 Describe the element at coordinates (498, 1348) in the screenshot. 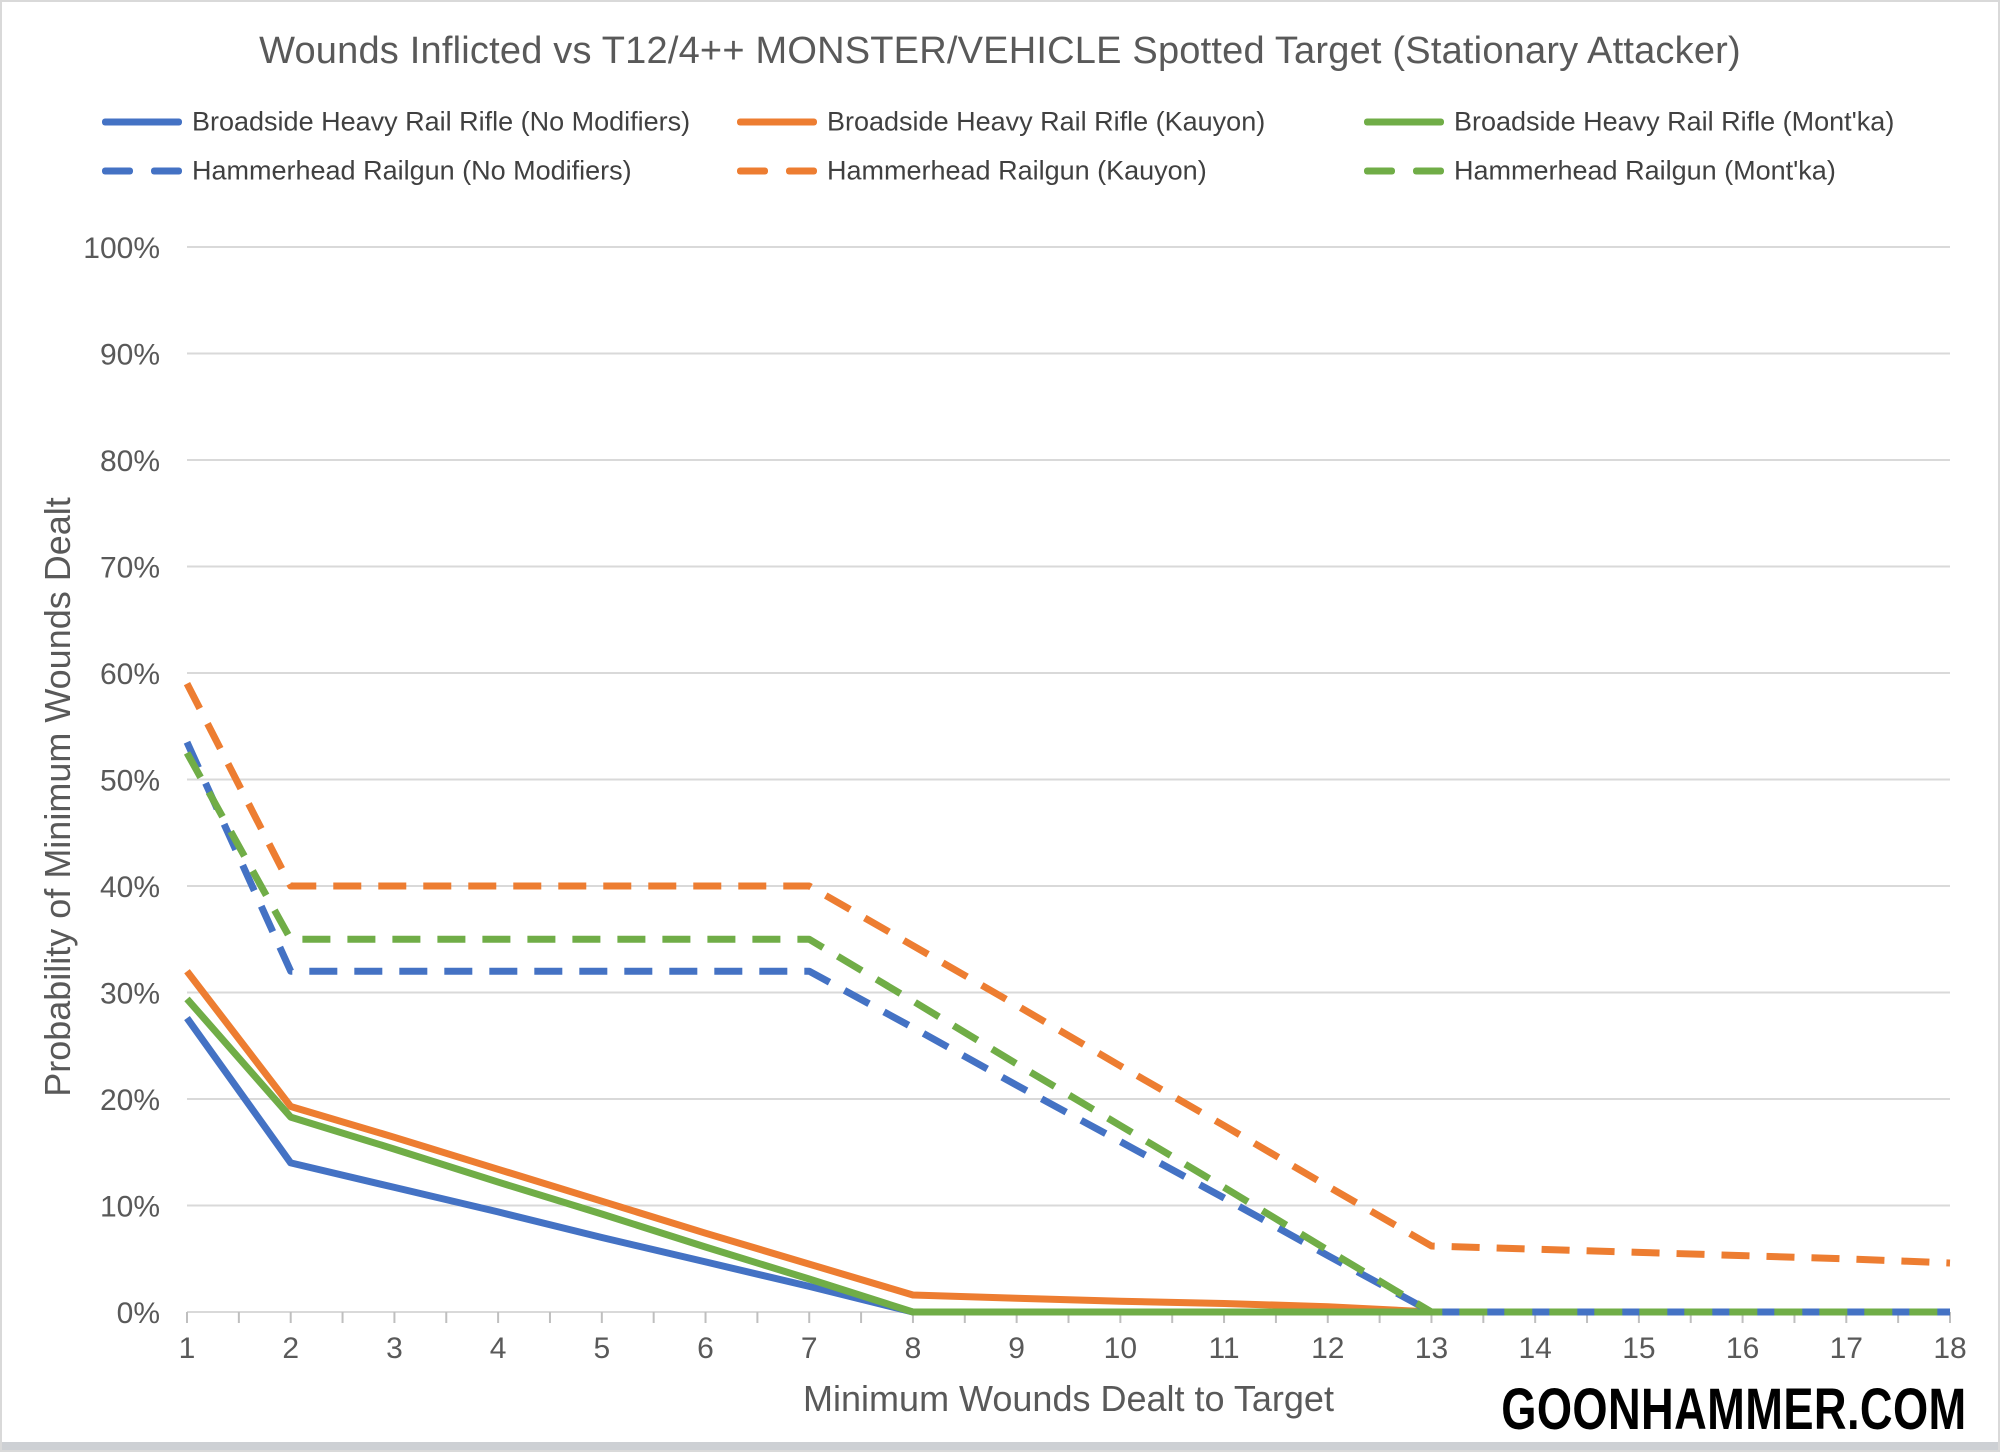

I see `x-tick-label: 4` at that location.